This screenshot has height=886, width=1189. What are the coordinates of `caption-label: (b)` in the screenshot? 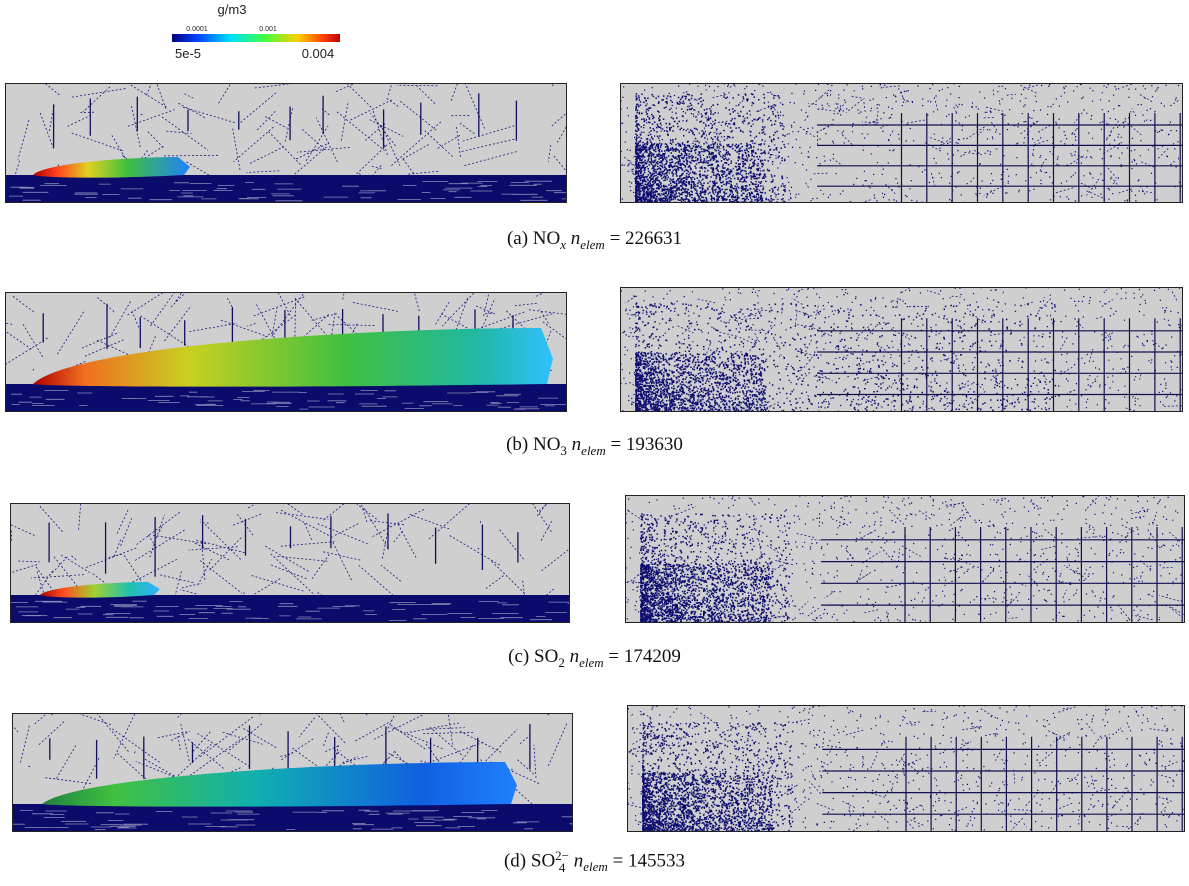 It's located at (517, 444).